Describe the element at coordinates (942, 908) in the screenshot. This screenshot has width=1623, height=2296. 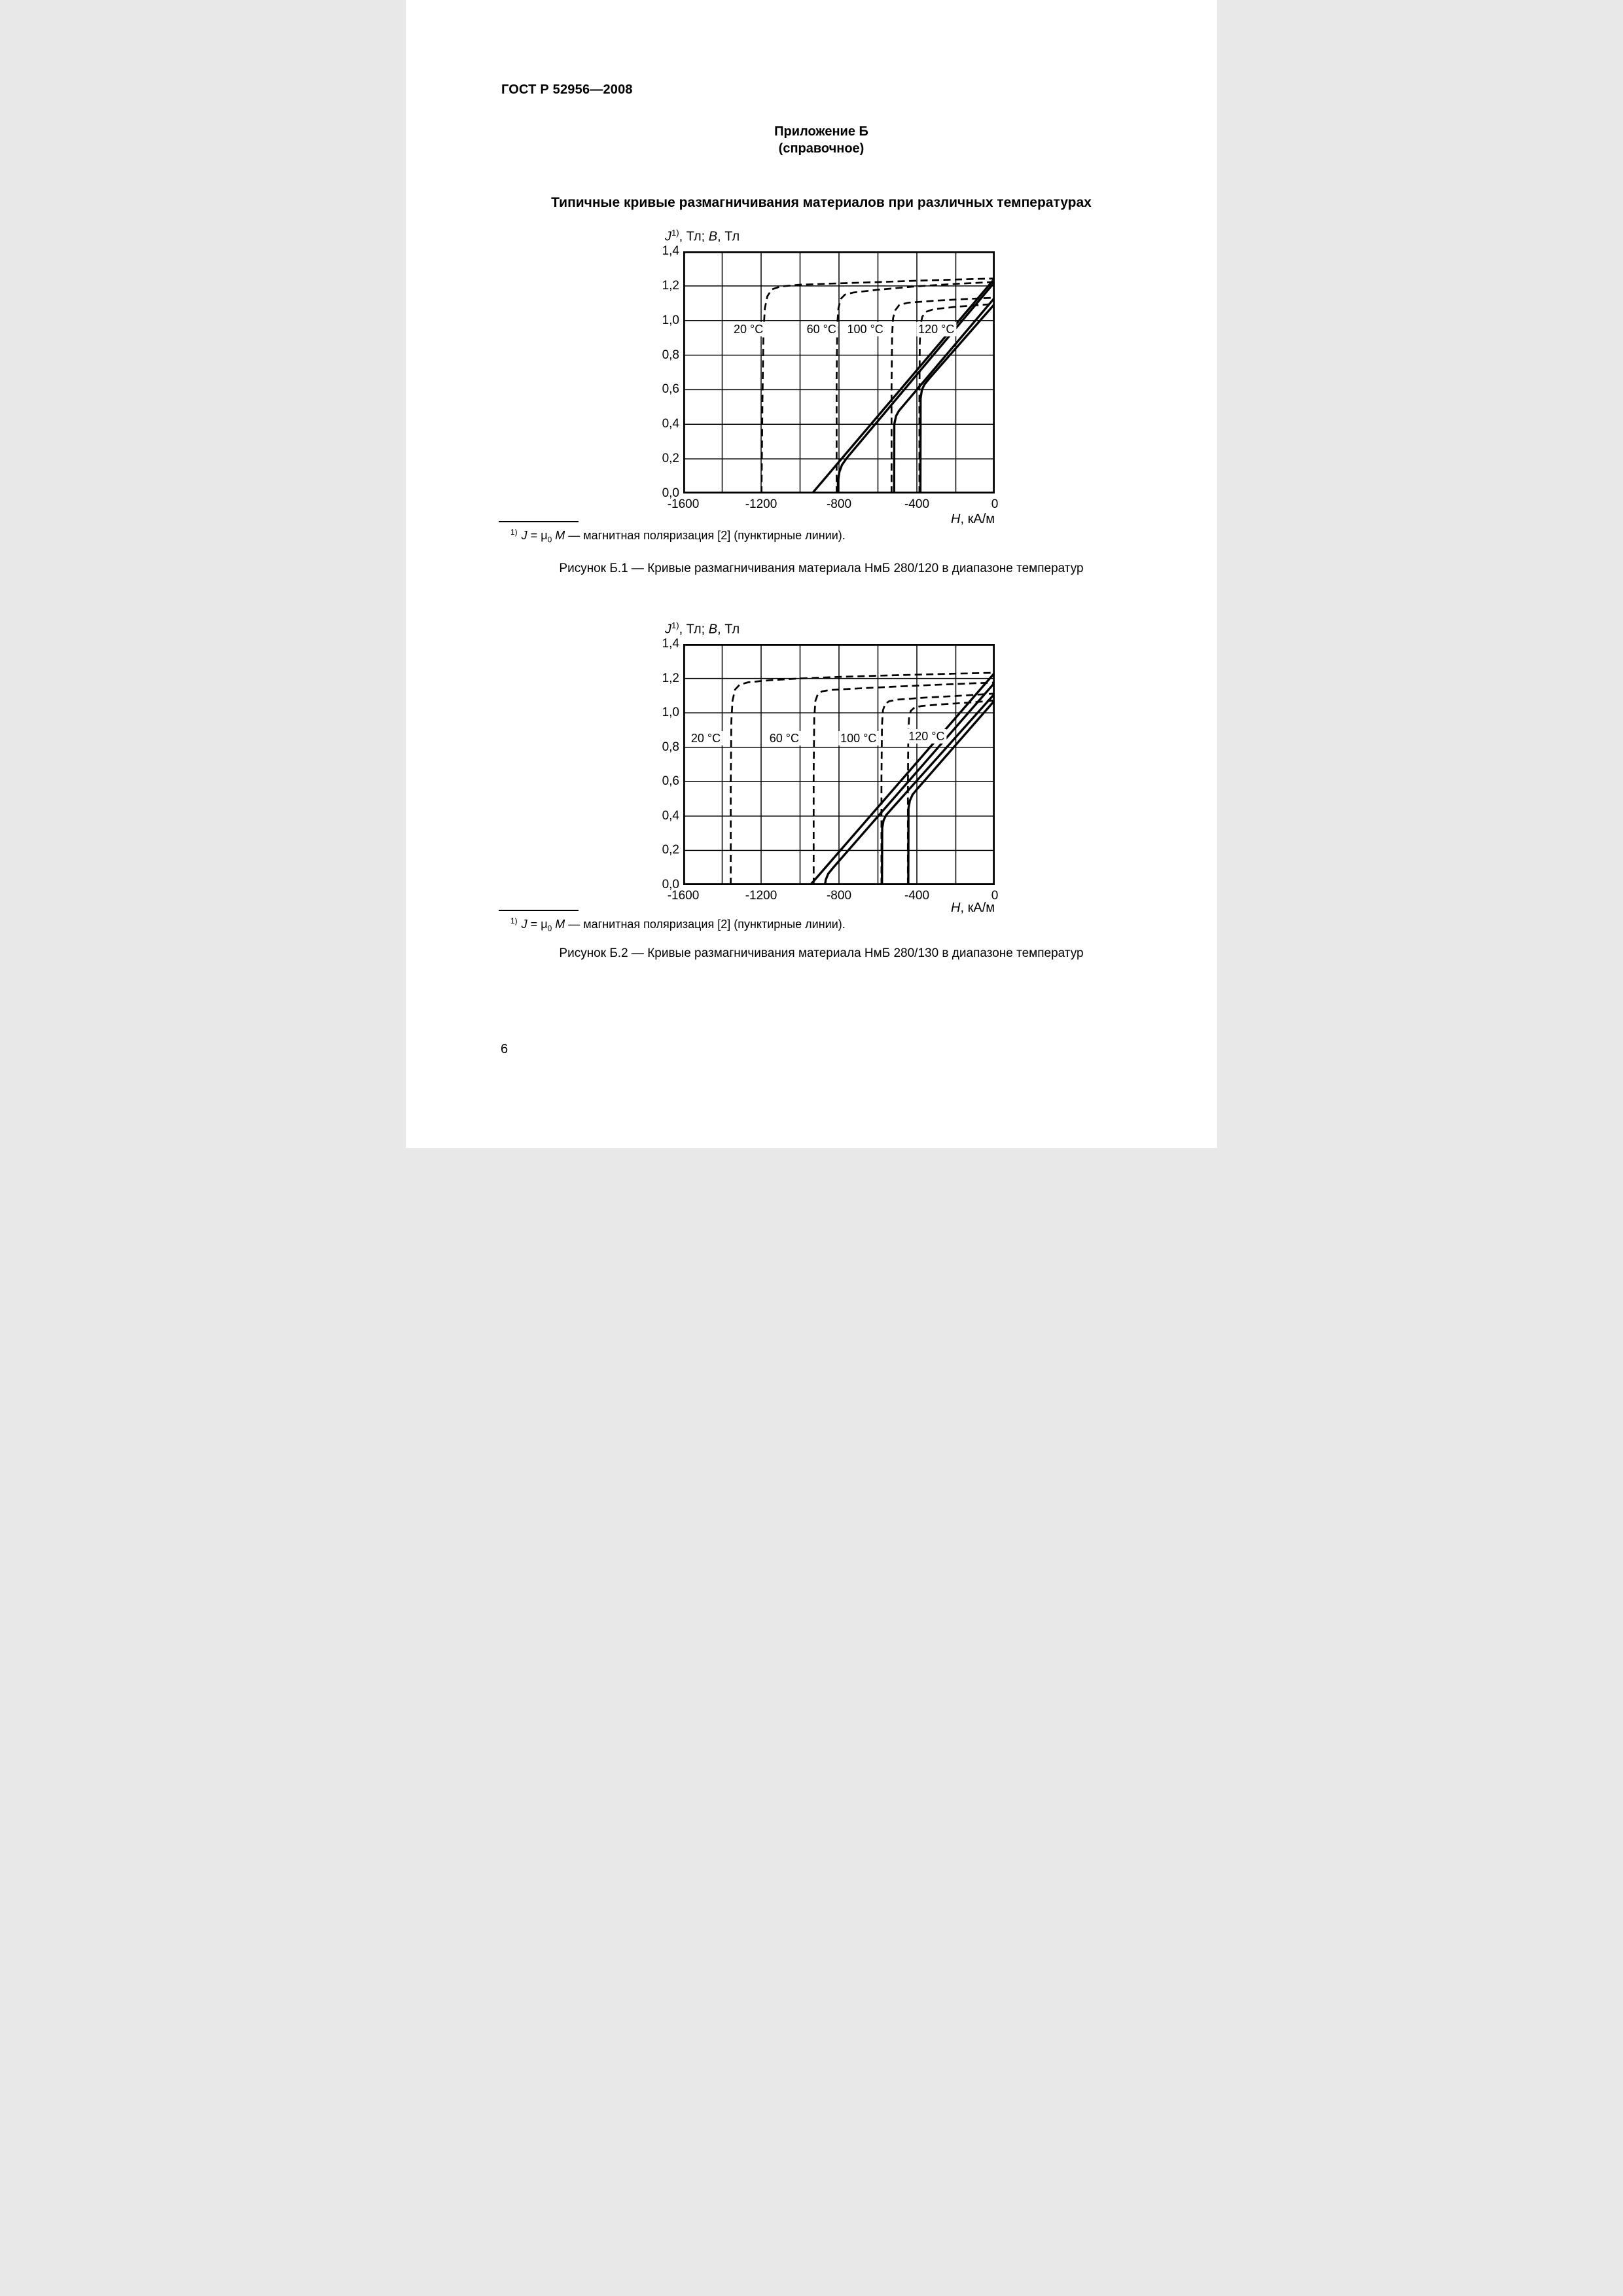
I see `chart2-x-axis-title: H, кА/м` at that location.